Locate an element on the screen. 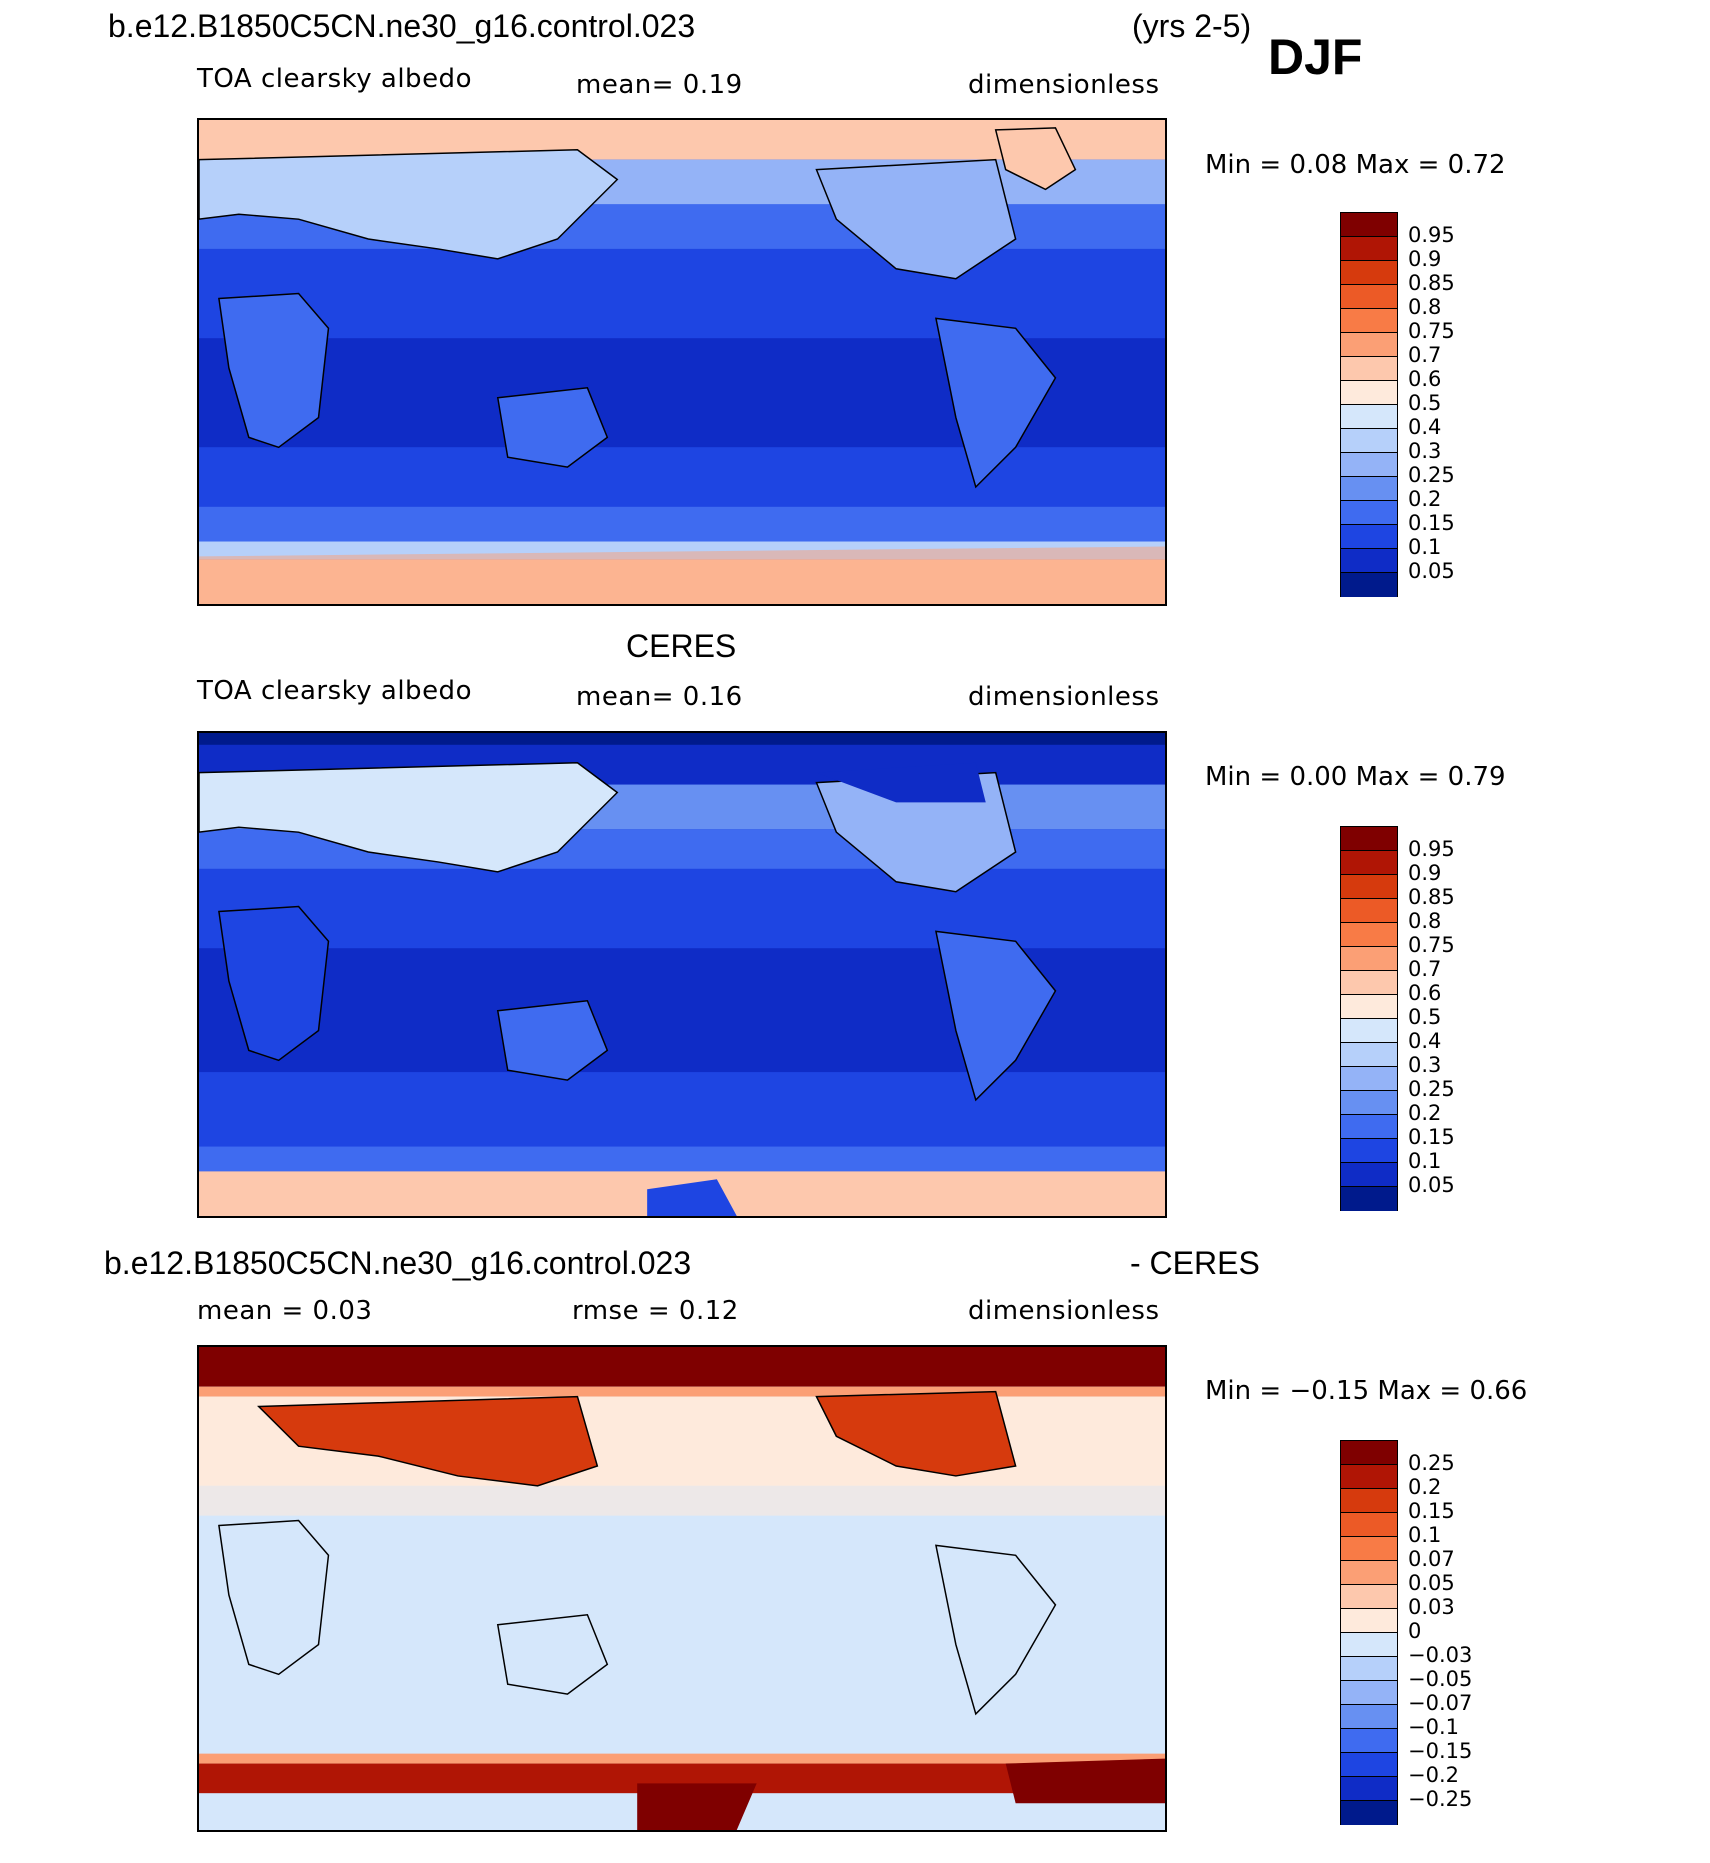  panel1-colorbar-tick: 0.9 is located at coordinates (1425, 259).